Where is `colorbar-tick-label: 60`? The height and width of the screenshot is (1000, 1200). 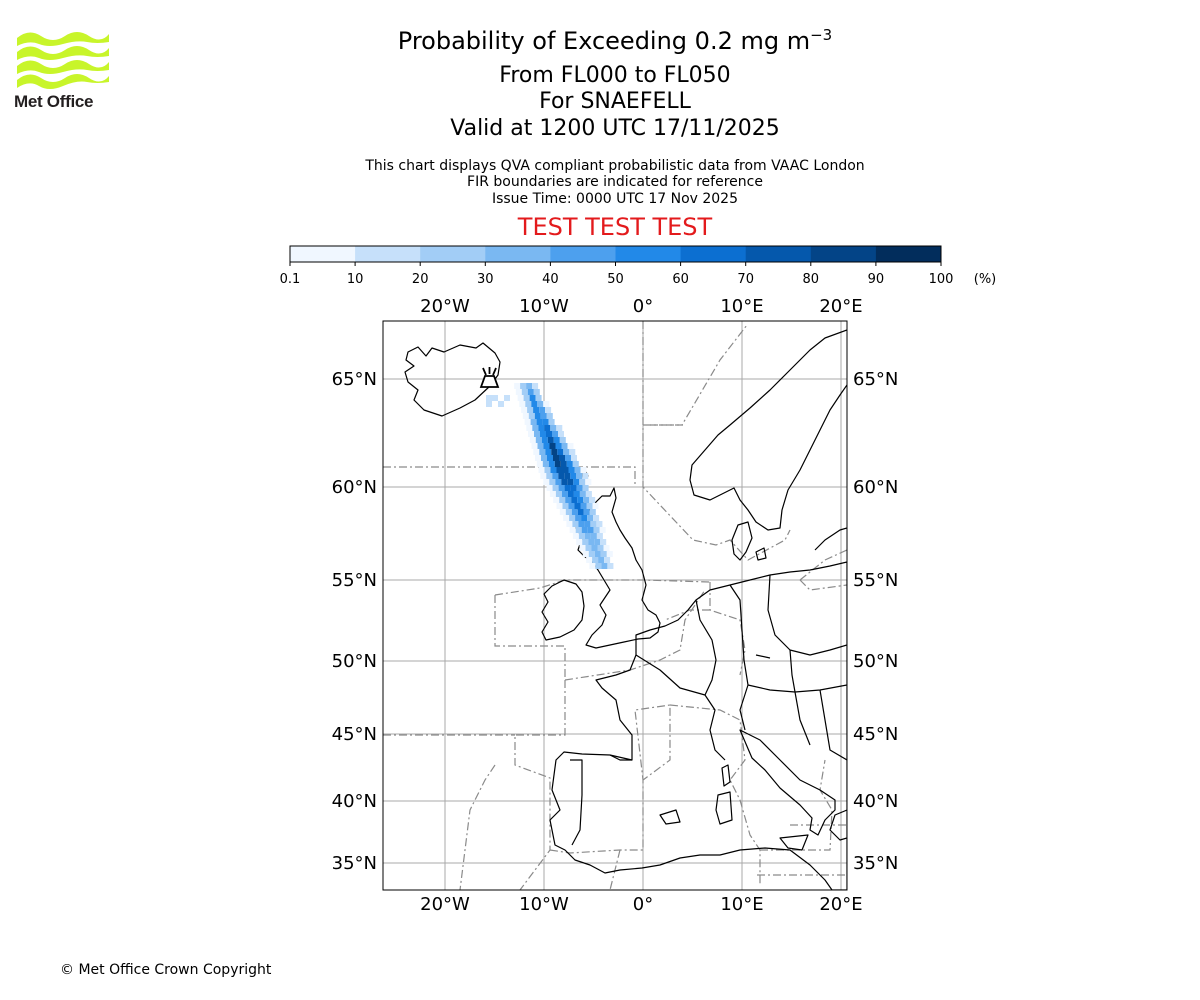
colorbar-tick-label: 60 is located at coordinates (680, 279).